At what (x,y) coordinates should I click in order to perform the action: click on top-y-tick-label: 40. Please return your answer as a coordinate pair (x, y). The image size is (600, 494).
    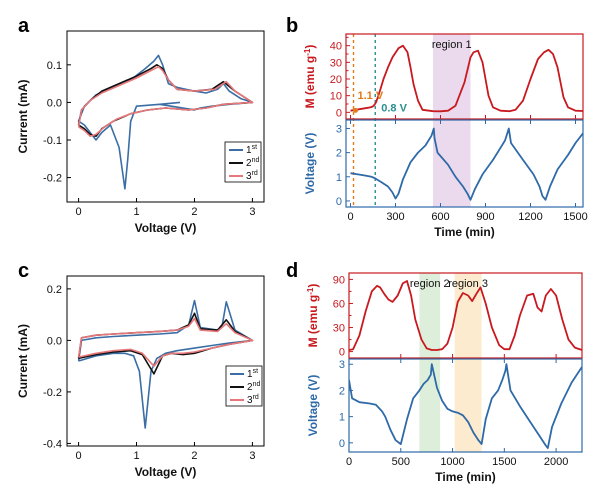
    Looking at the image, I should click on (336, 47).